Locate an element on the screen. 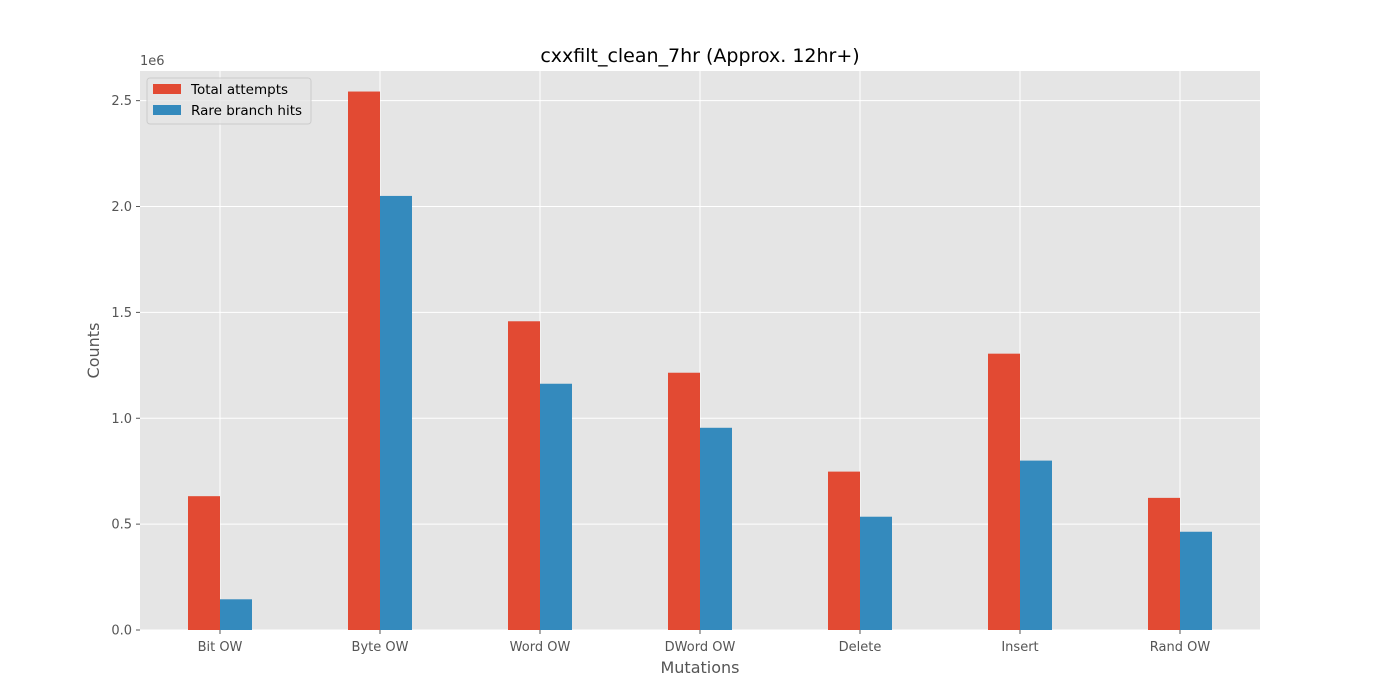 The image size is (1400, 700). x-tick-label: Byte OW is located at coordinates (380, 647).